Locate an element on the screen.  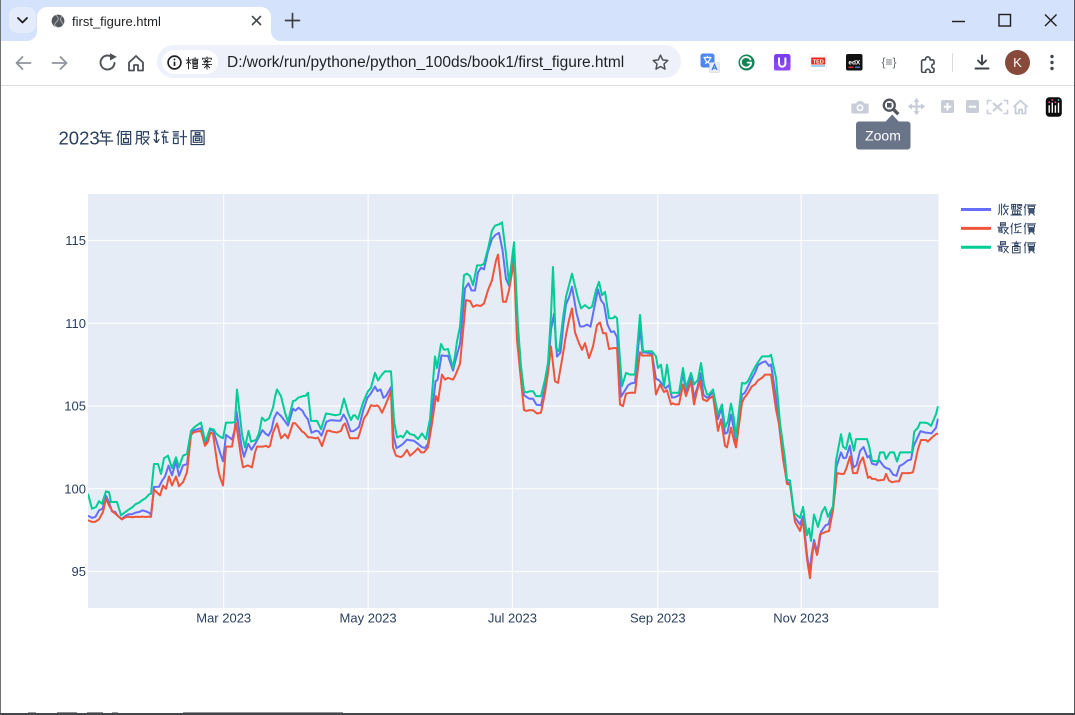
svg-text: 95 is located at coordinates (79, 571).